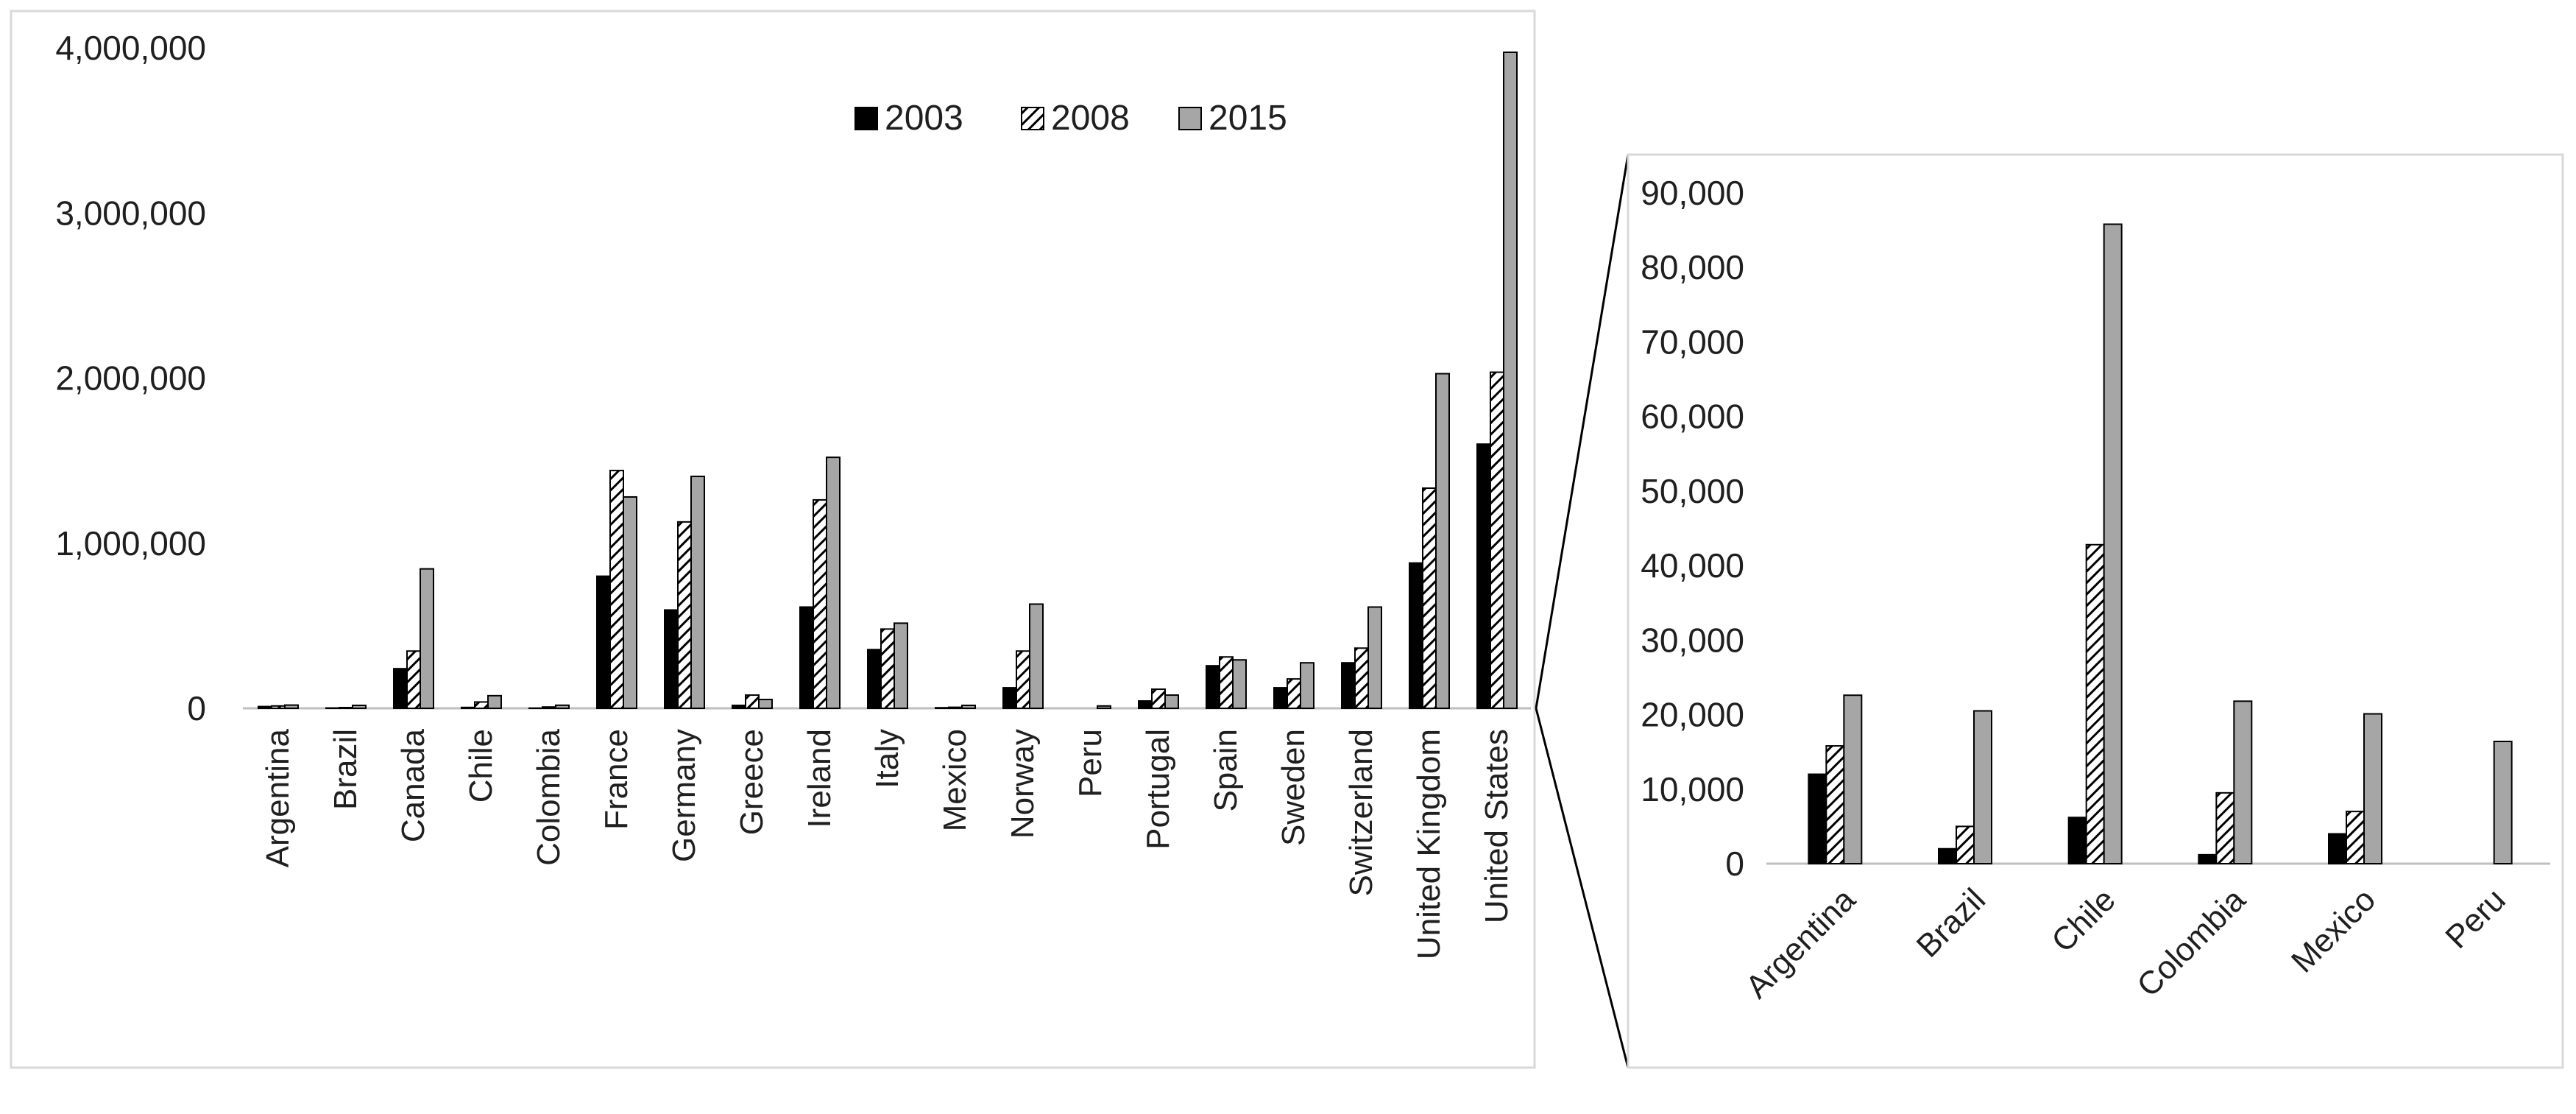 The width and height of the screenshot is (2576, 1114). What do you see at coordinates (1294, 694) in the screenshot?
I see `main-bar-sweden-2008` at bounding box center [1294, 694].